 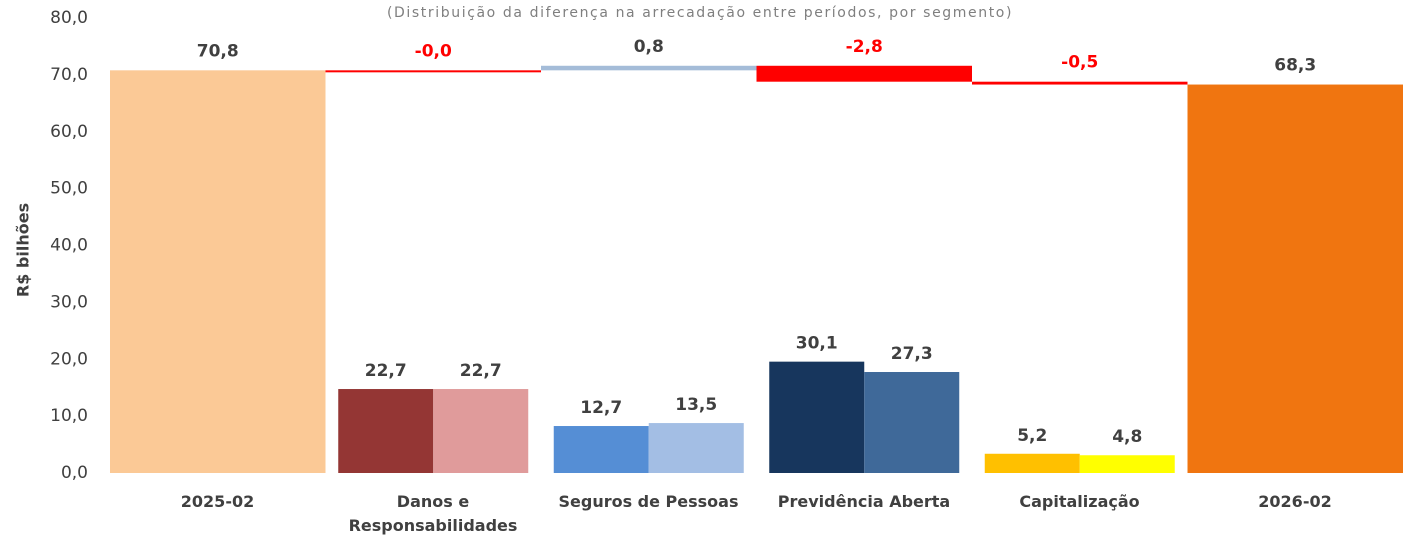 I want to click on data-label: -0,5, so click(x=1079, y=63).